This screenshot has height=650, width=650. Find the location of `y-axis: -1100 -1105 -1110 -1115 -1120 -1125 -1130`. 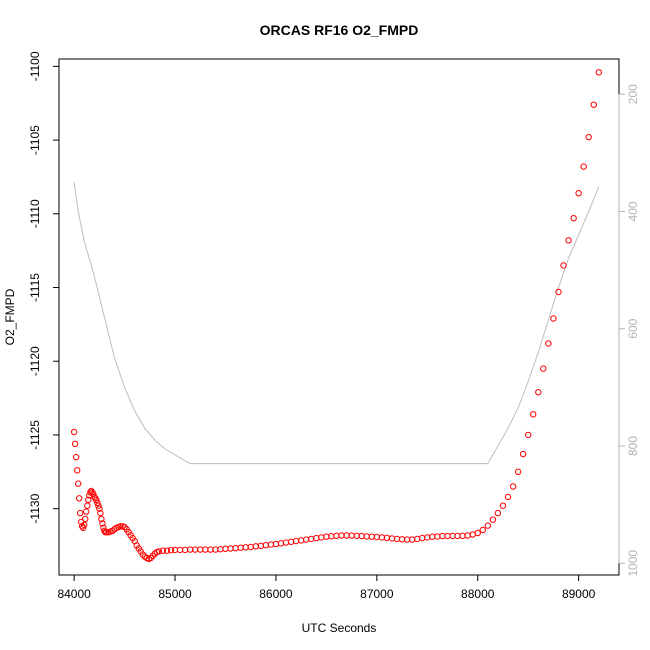

y-axis: -1100 -1105 -1110 -1115 -1120 -1125 -1130 is located at coordinates (44, 287).